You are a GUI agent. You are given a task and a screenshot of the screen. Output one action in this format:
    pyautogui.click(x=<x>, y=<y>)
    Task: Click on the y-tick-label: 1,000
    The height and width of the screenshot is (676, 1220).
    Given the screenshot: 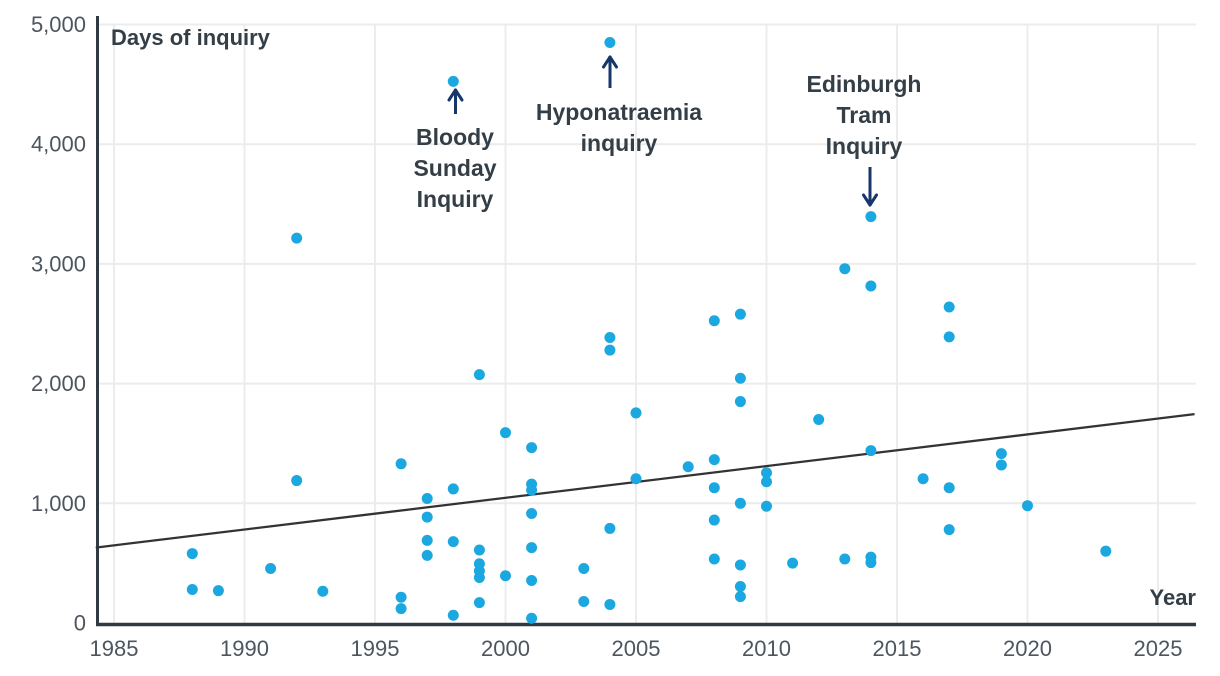 What is the action you would take?
    pyautogui.click(x=58, y=503)
    